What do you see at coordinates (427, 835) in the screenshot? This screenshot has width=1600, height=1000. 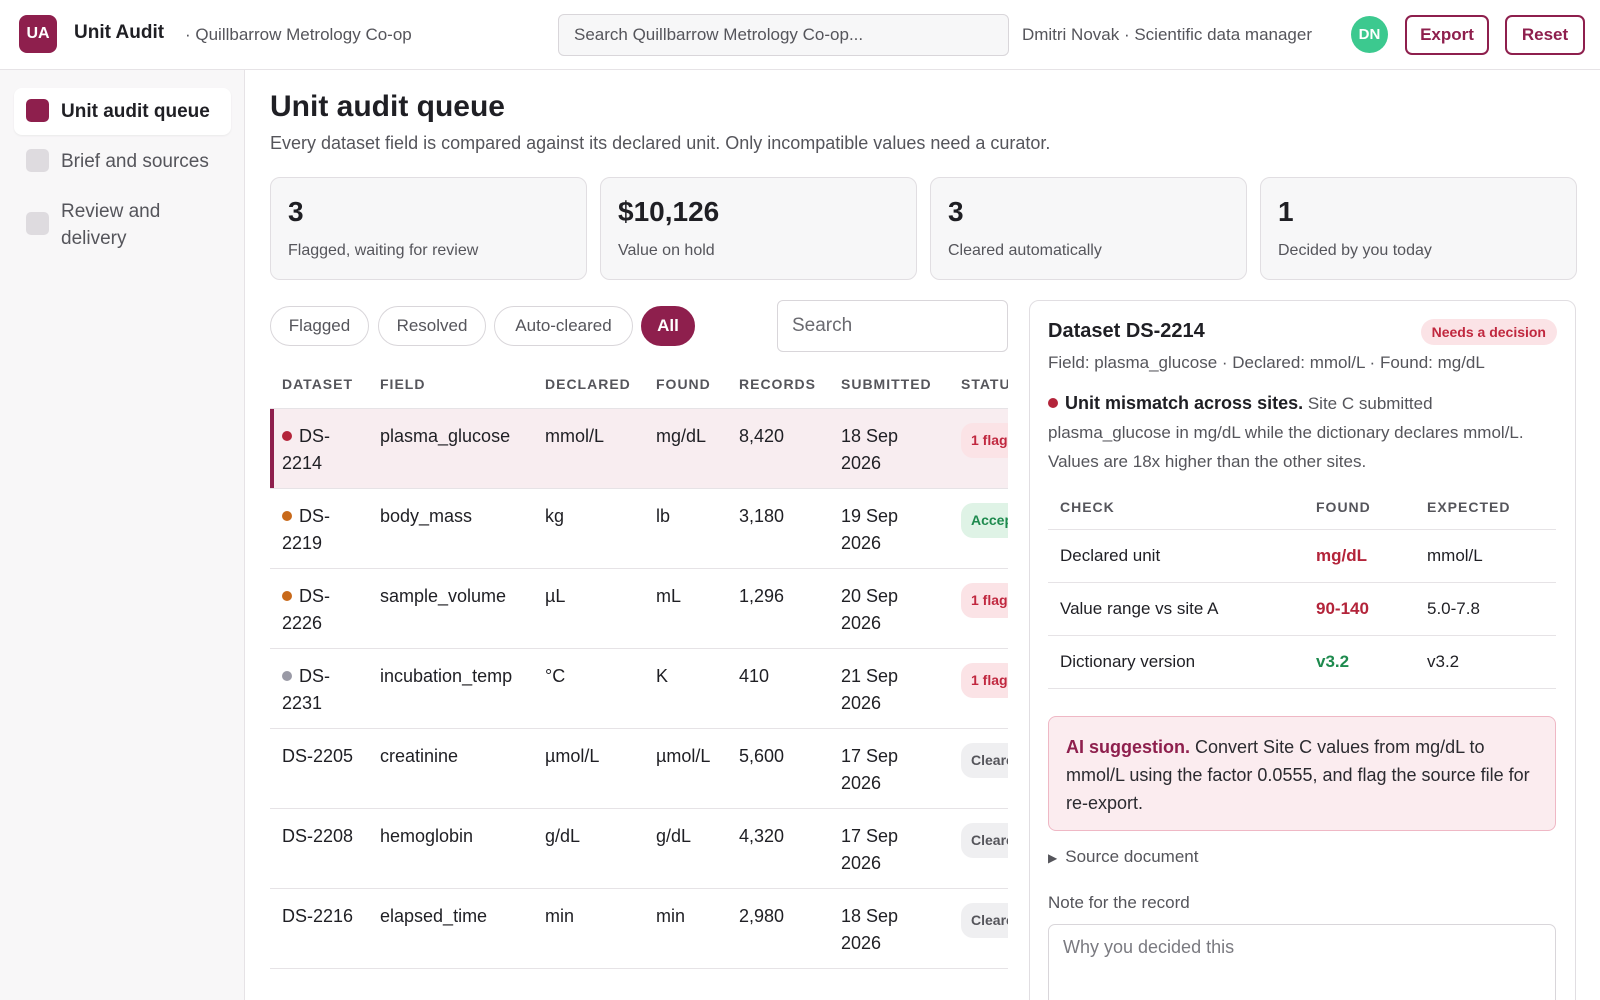 I see `field-text: hemoglobin` at bounding box center [427, 835].